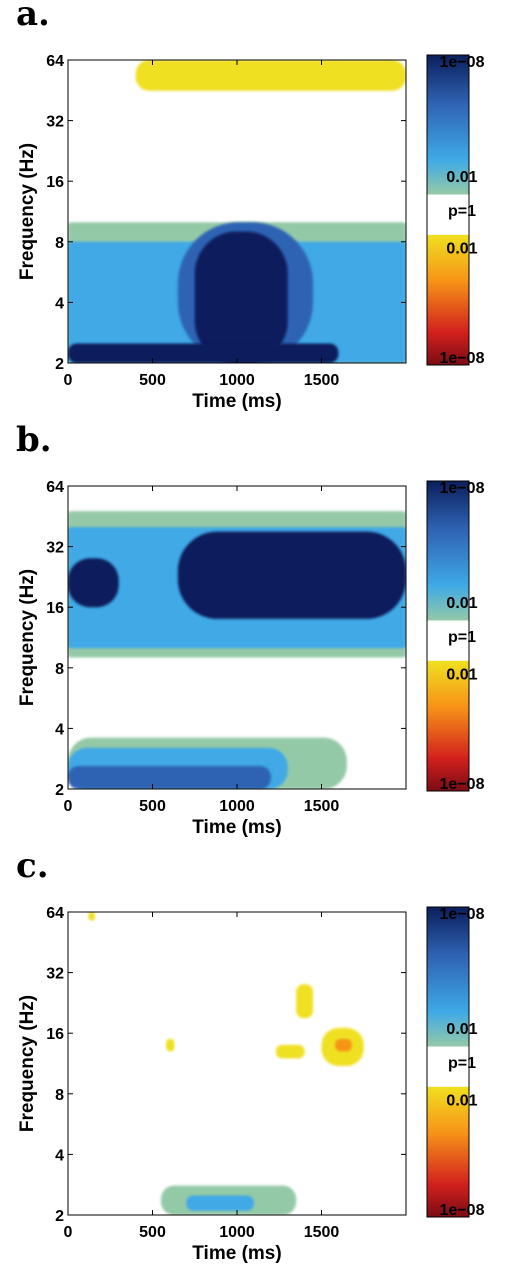 This screenshot has width=525, height=1280. Describe the element at coordinates (34, 440) in the screenshot. I see `panel-label-b: b.` at that location.